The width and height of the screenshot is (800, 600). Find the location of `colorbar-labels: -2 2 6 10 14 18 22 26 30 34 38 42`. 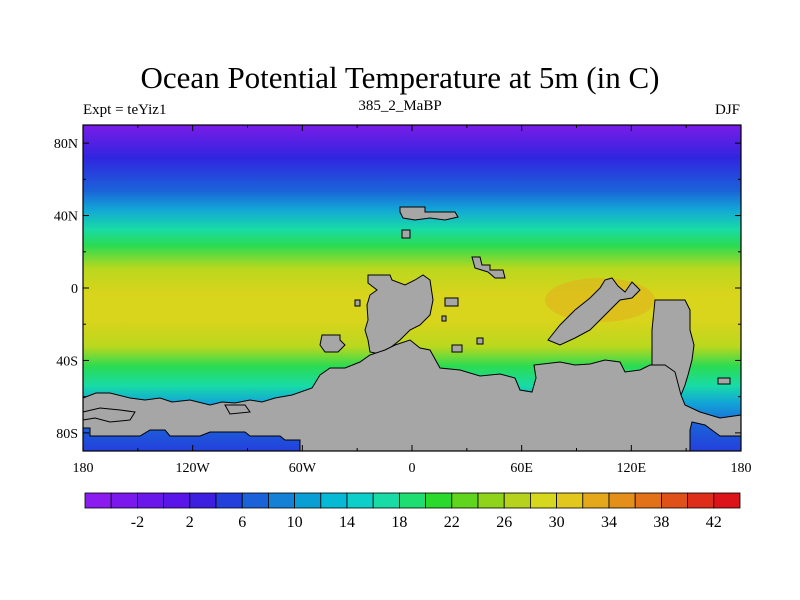

colorbar-labels: -2 2 6 10 14 18 22 26 30 34 38 42 is located at coordinates (426, 522).